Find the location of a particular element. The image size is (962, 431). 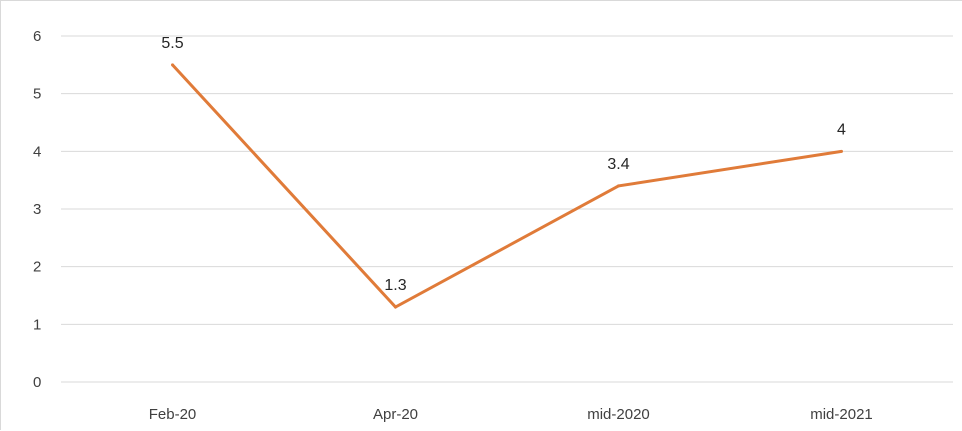

y-axis-ticks: 0 1 2 3 4 5 6 is located at coordinates (37, 209).